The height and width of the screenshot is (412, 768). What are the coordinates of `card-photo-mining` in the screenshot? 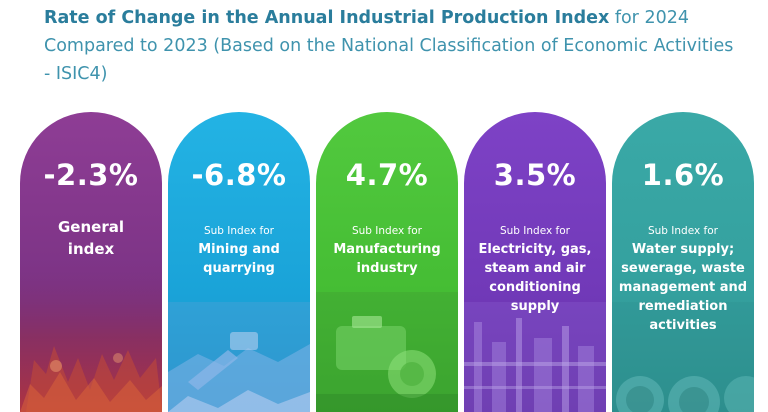 It's located at (239, 357).